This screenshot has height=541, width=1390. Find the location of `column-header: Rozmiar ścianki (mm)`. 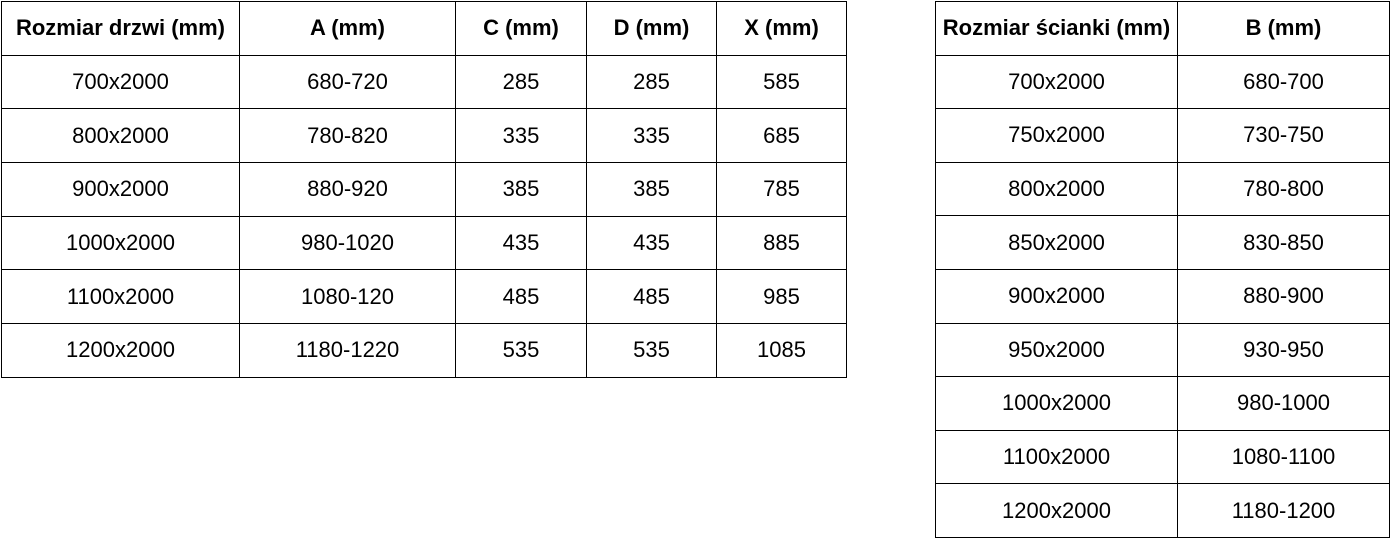

column-header: Rozmiar ścianki (mm) is located at coordinates (1056, 28).